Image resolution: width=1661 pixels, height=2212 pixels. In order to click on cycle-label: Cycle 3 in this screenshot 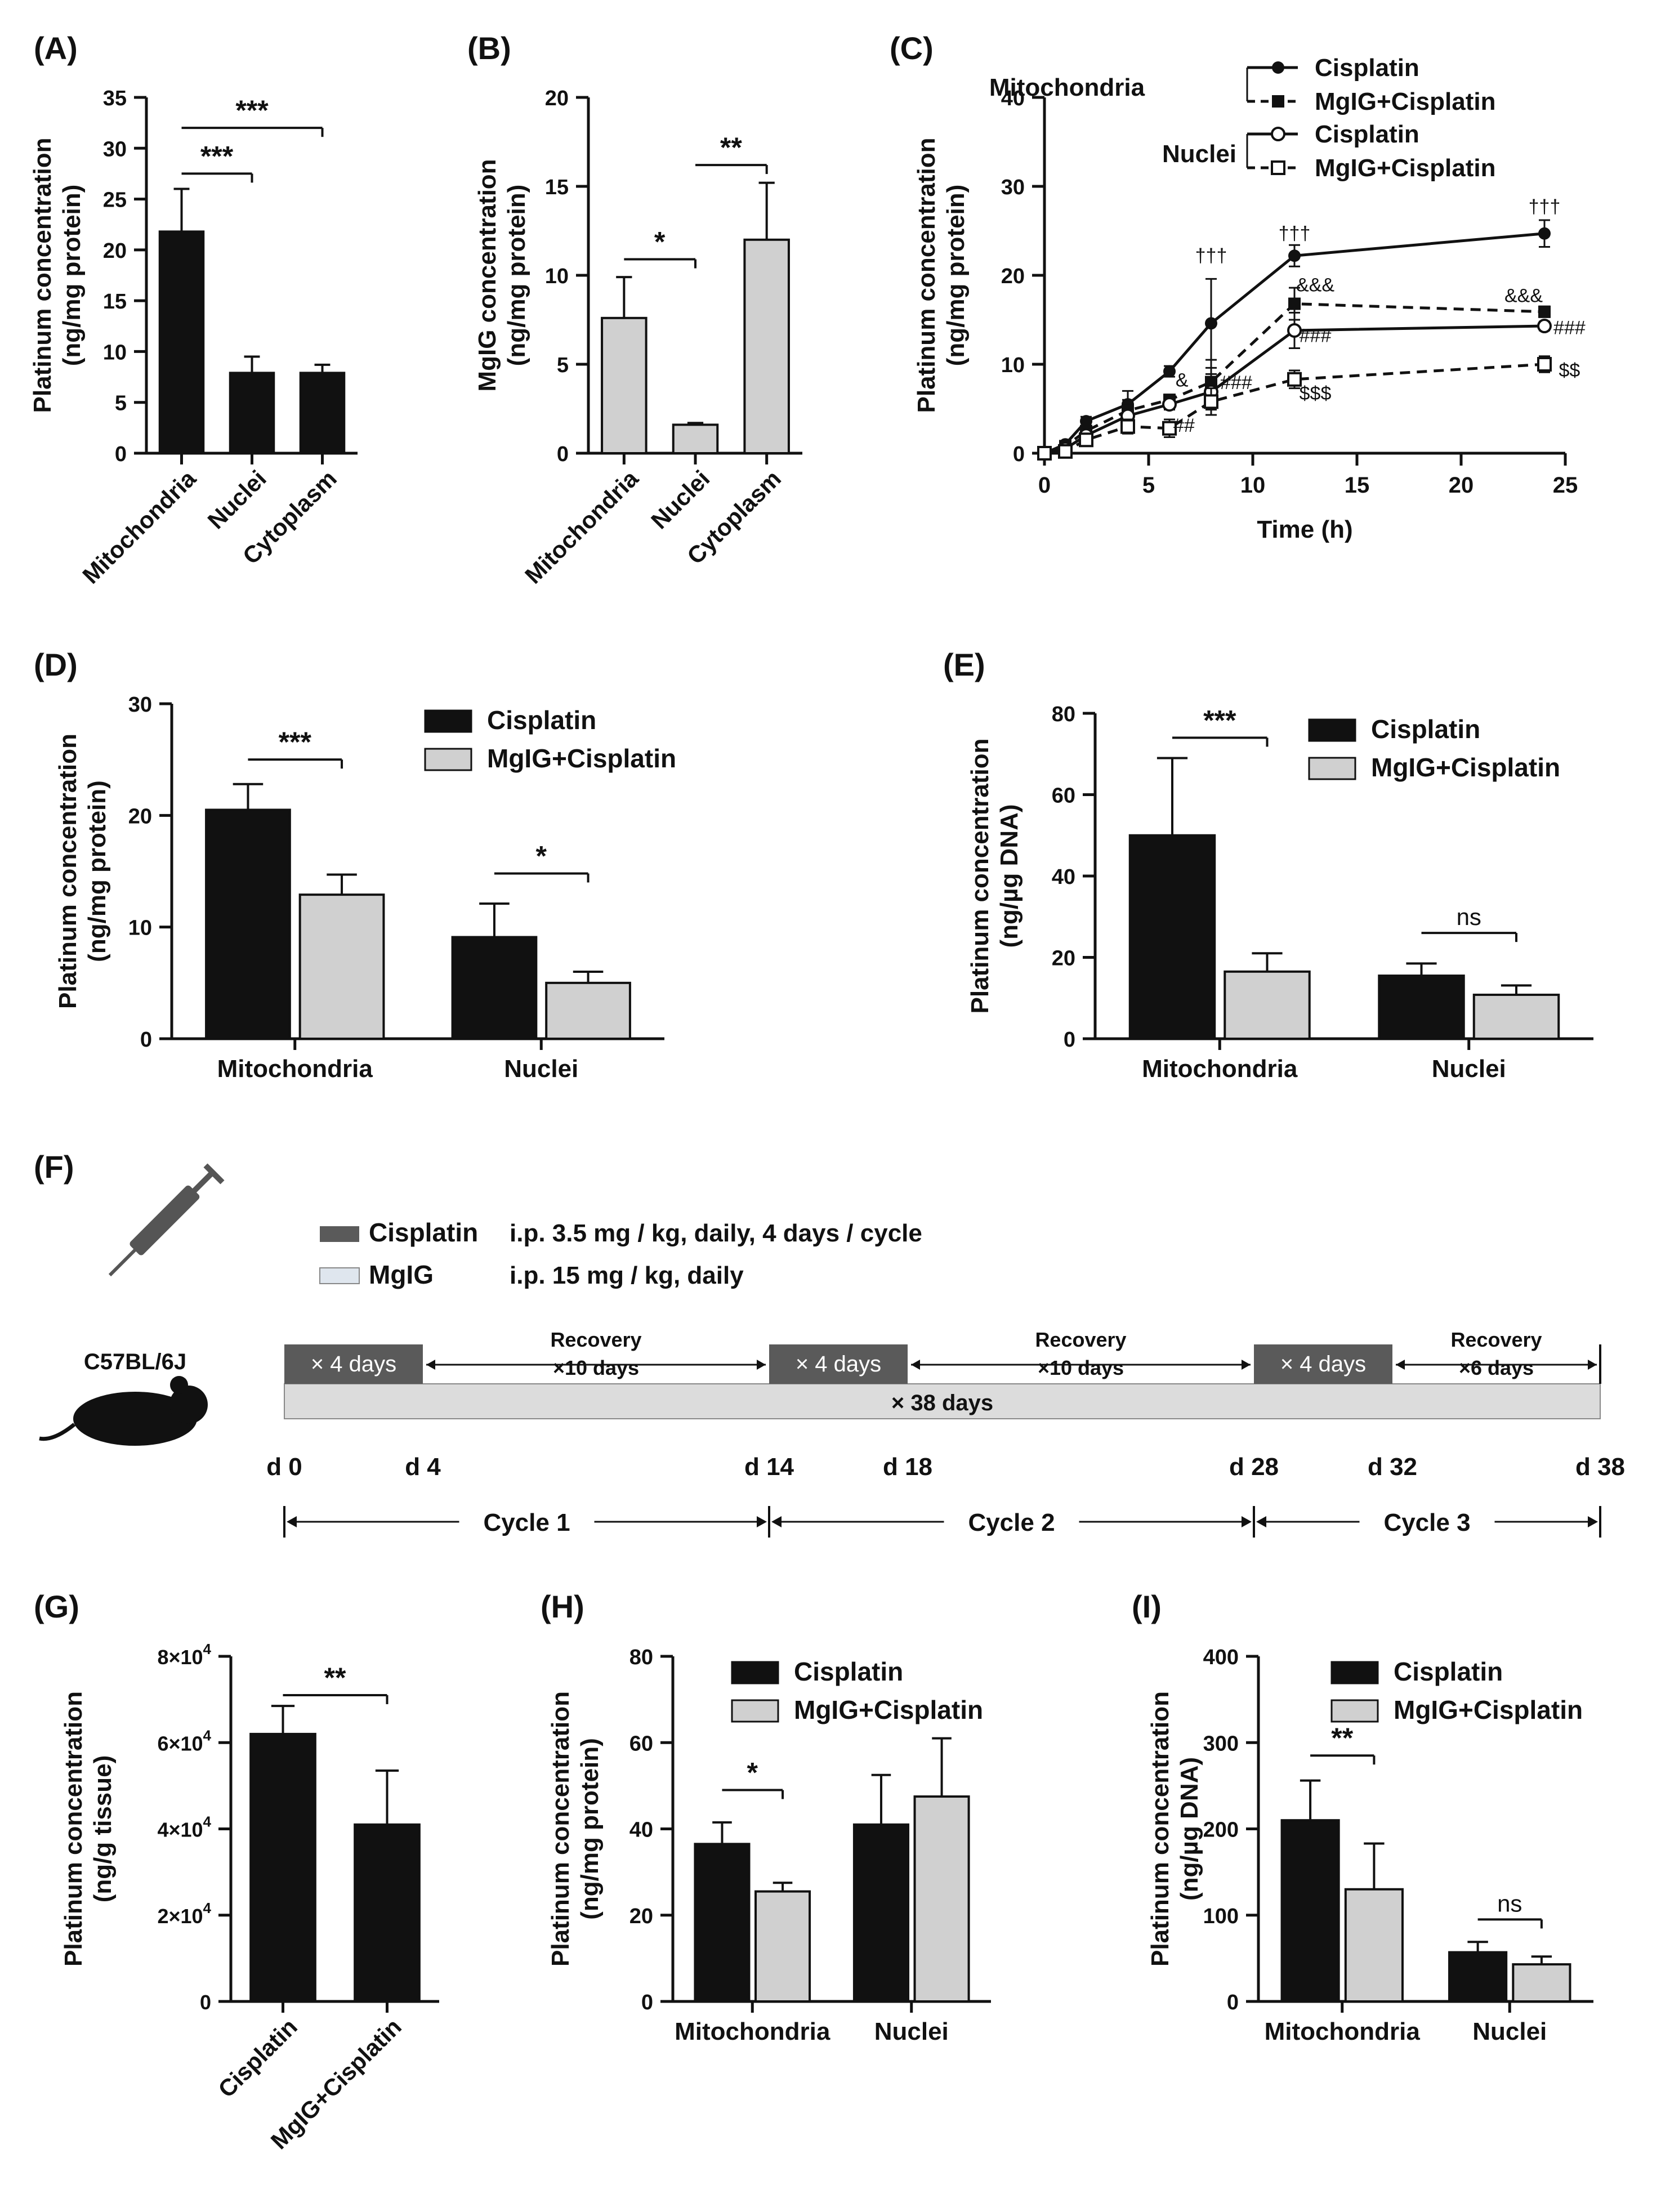, I will do `click(1426, 1522)`.